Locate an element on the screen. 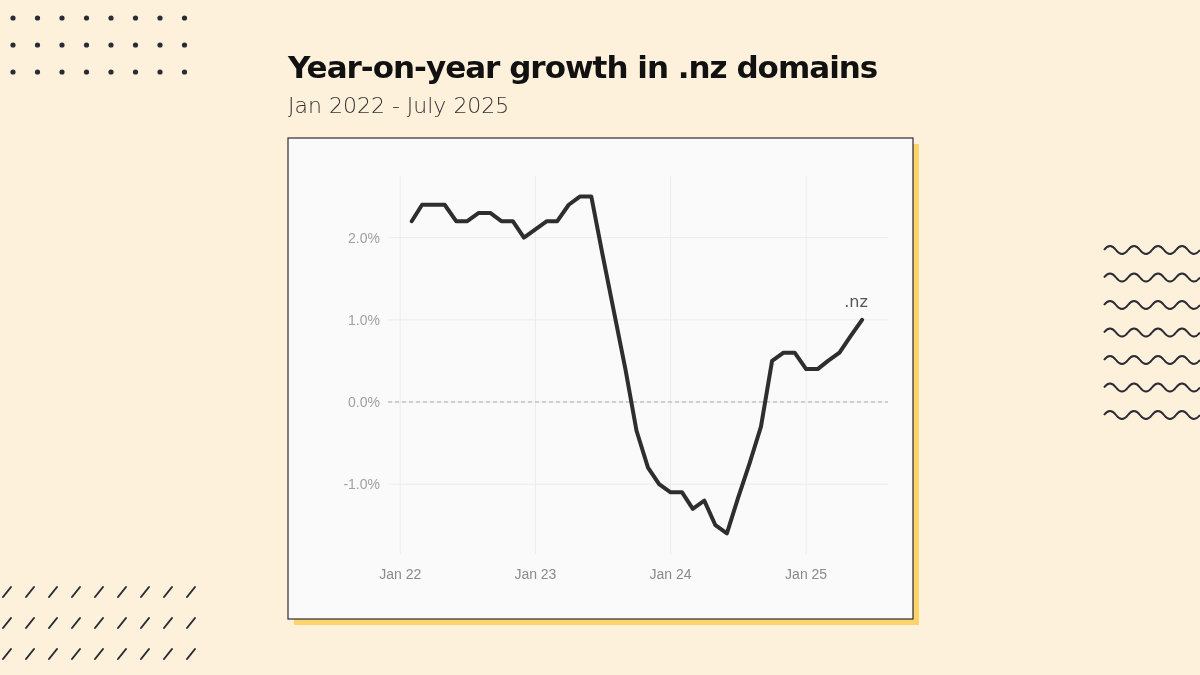  x-tick-label: Jan 23 is located at coordinates (535, 574).